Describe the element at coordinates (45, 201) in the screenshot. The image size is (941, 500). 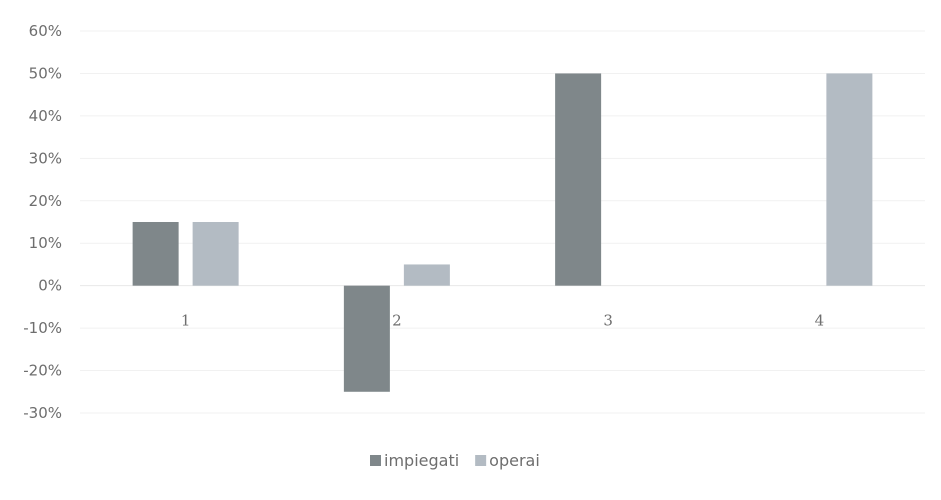
I see `y-tick-label: 20%` at that location.